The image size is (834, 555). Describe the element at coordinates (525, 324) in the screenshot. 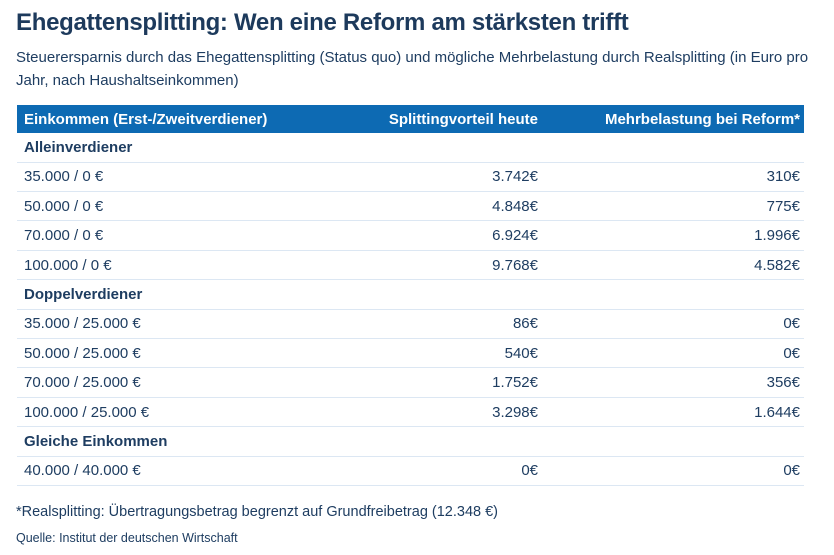

I see `splitting-advantage-cell: 86€` at that location.